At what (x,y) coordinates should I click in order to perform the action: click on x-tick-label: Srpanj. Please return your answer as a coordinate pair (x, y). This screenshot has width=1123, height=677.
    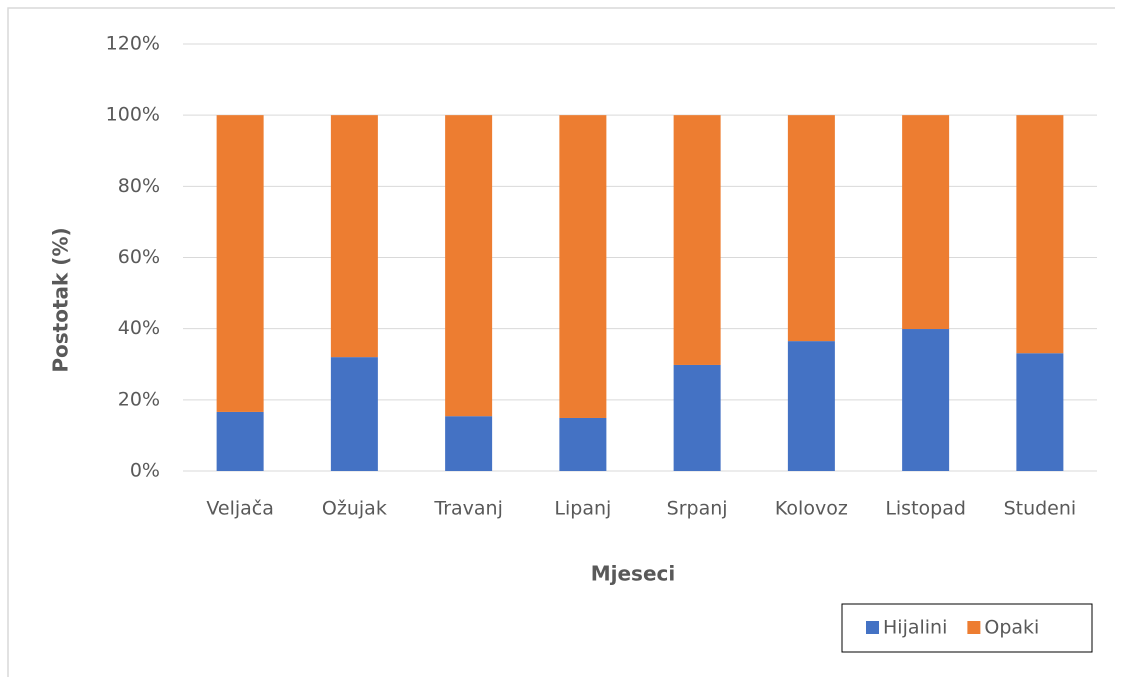
    Looking at the image, I should click on (697, 509).